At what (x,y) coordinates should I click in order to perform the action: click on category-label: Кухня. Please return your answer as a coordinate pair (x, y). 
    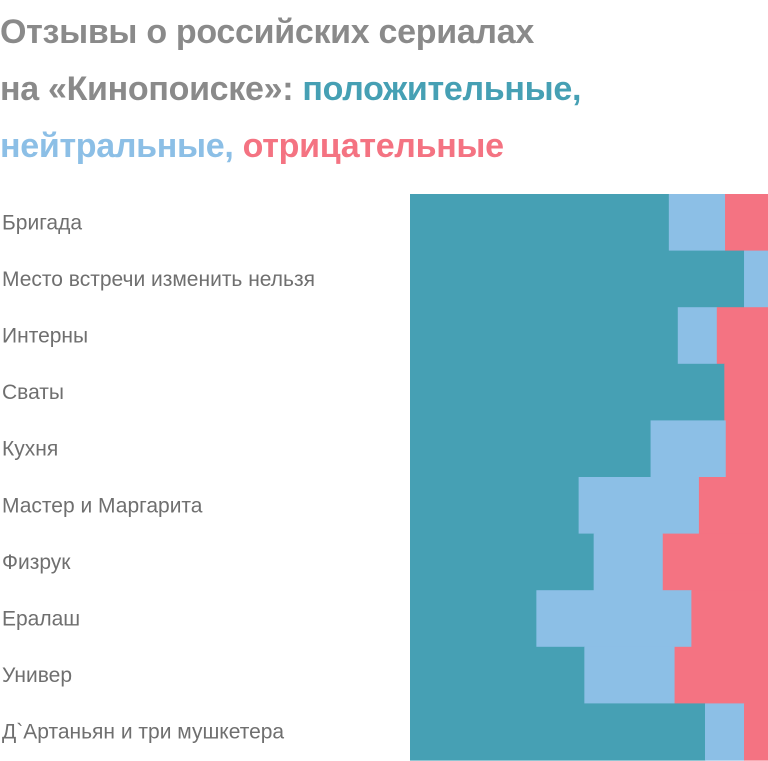
    Looking at the image, I should click on (30, 449).